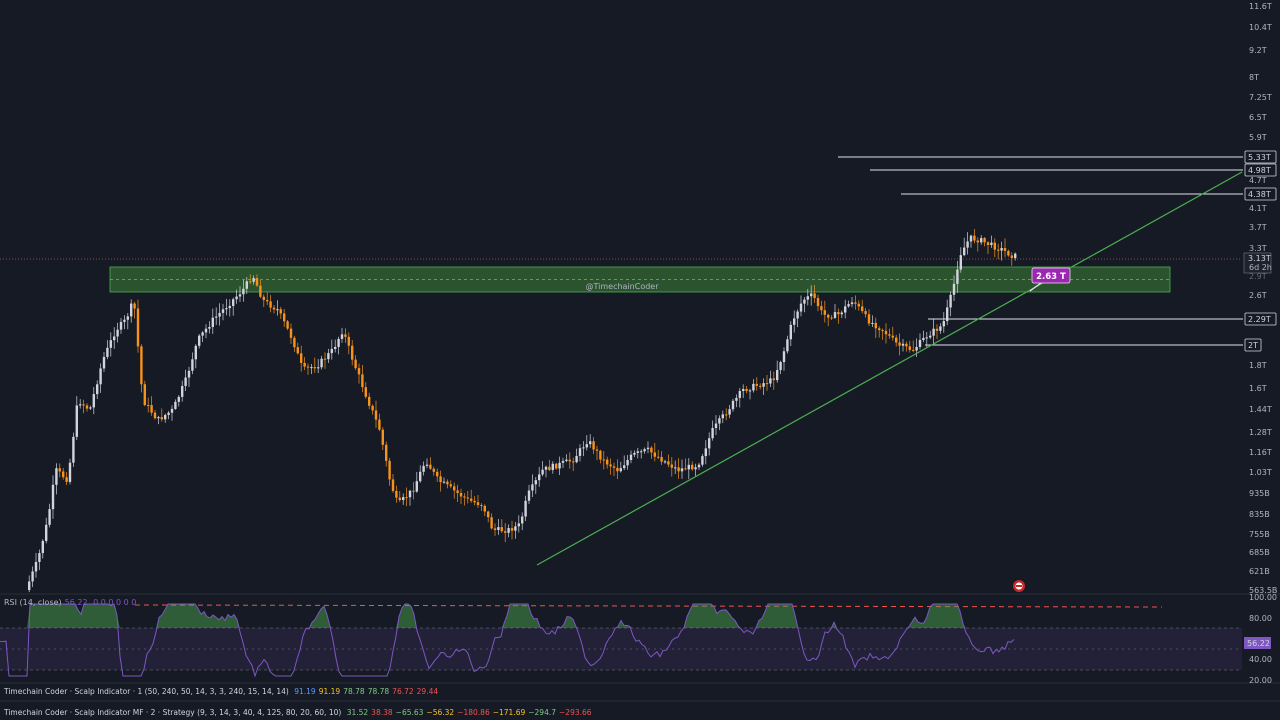 The height and width of the screenshot is (720, 1280). Describe the element at coordinates (115, 602) in the screenshot. I see `rsi-legend-extra: 0 0 0 0 0 0` at that location.